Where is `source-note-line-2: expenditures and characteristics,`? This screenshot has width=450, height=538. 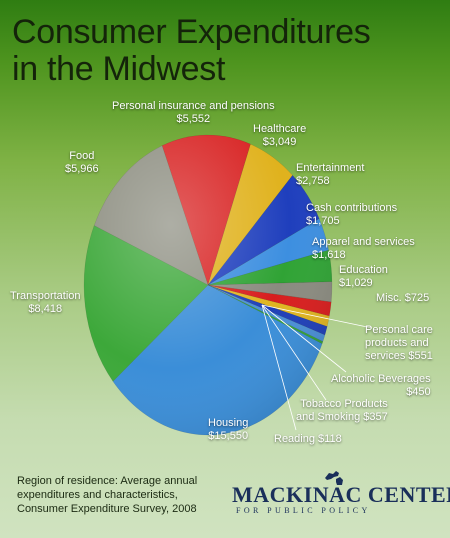
source-note-line-2: expenditures and characteristics, is located at coordinates (97, 495).